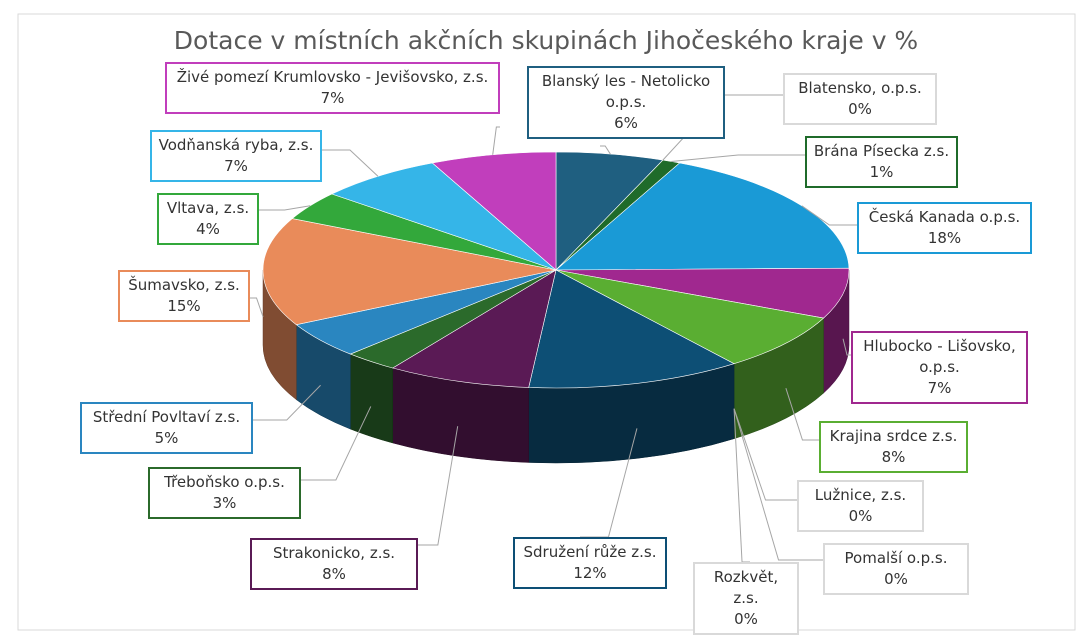 The height and width of the screenshot is (639, 1092). What do you see at coordinates (208, 229) in the screenshot?
I see `value-label: 4%` at bounding box center [208, 229].